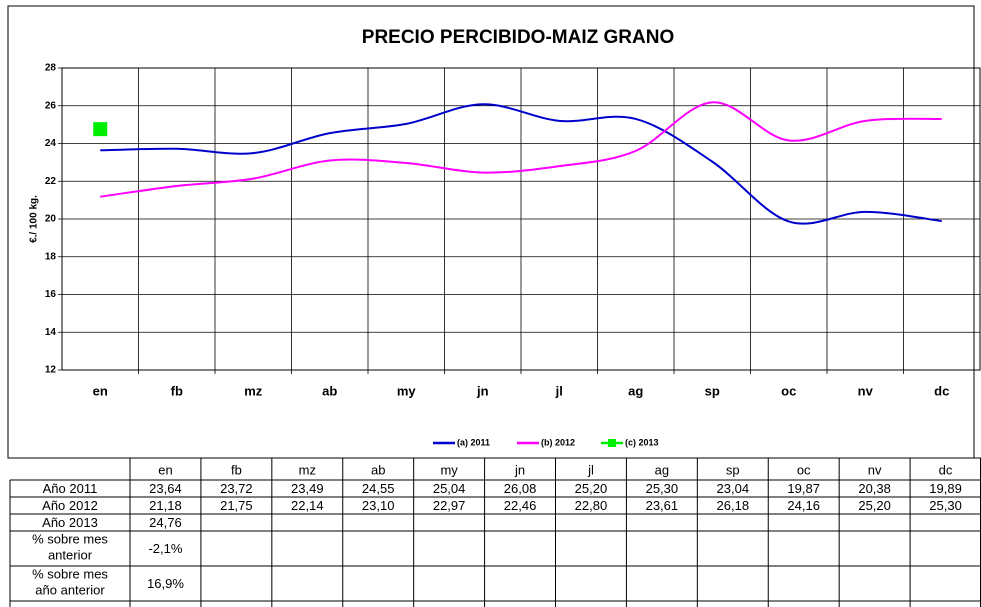 The image size is (981, 607). Describe the element at coordinates (803, 505) in the screenshot. I see `table-cell: 24,16` at that location.